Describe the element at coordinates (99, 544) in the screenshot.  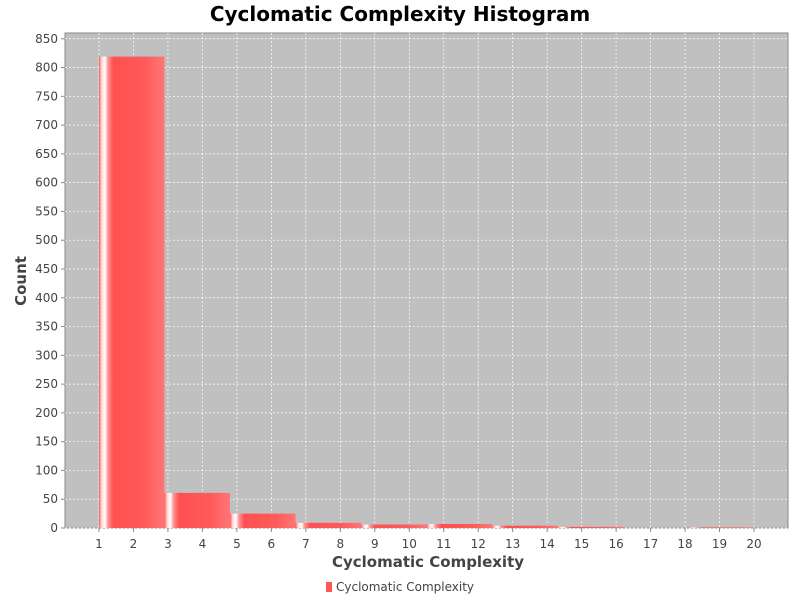
I see `x-tick-label: 1` at that location.